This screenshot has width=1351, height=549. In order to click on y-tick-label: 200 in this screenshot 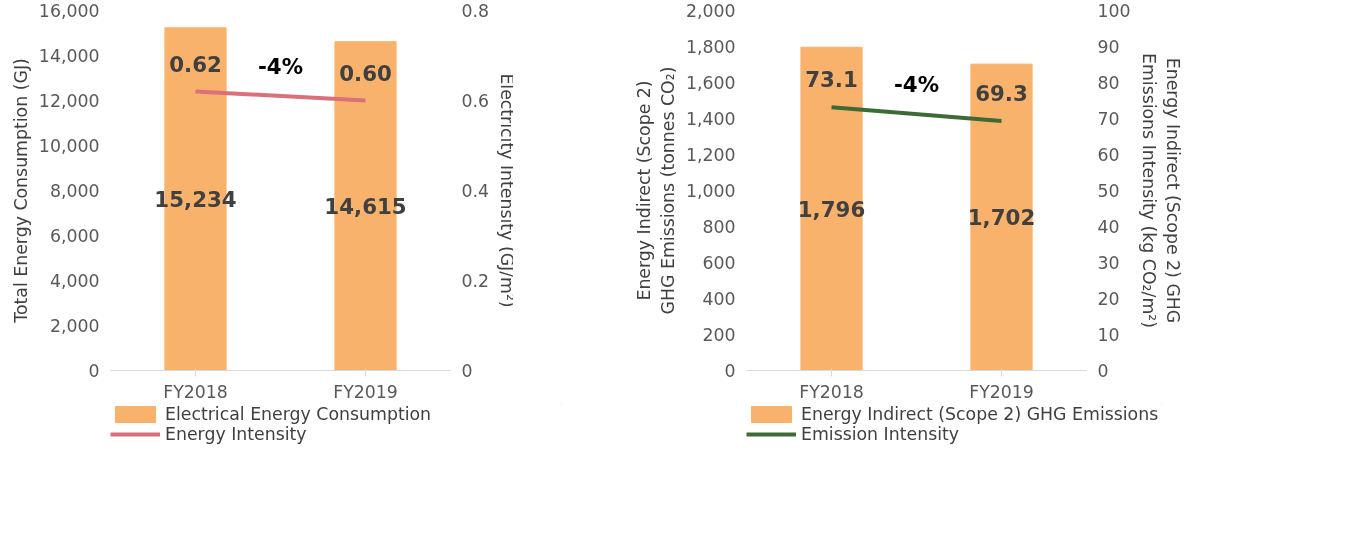, I will do `click(719, 335)`.